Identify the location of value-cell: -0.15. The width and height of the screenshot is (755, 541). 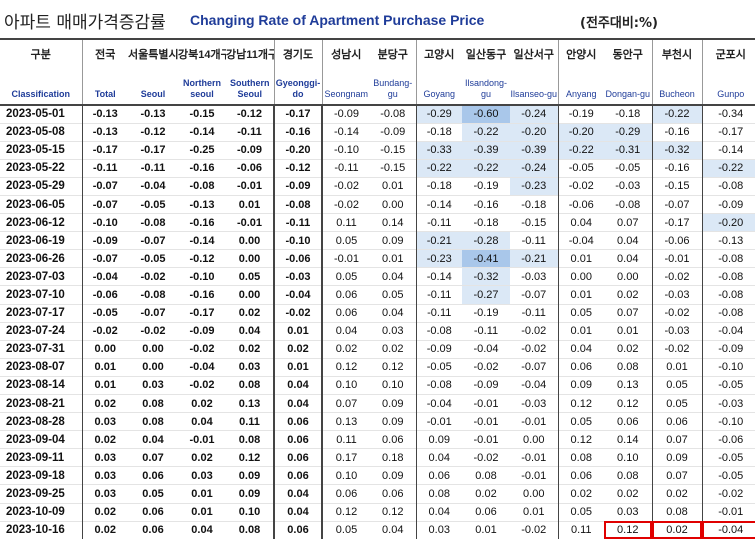
(202, 114).